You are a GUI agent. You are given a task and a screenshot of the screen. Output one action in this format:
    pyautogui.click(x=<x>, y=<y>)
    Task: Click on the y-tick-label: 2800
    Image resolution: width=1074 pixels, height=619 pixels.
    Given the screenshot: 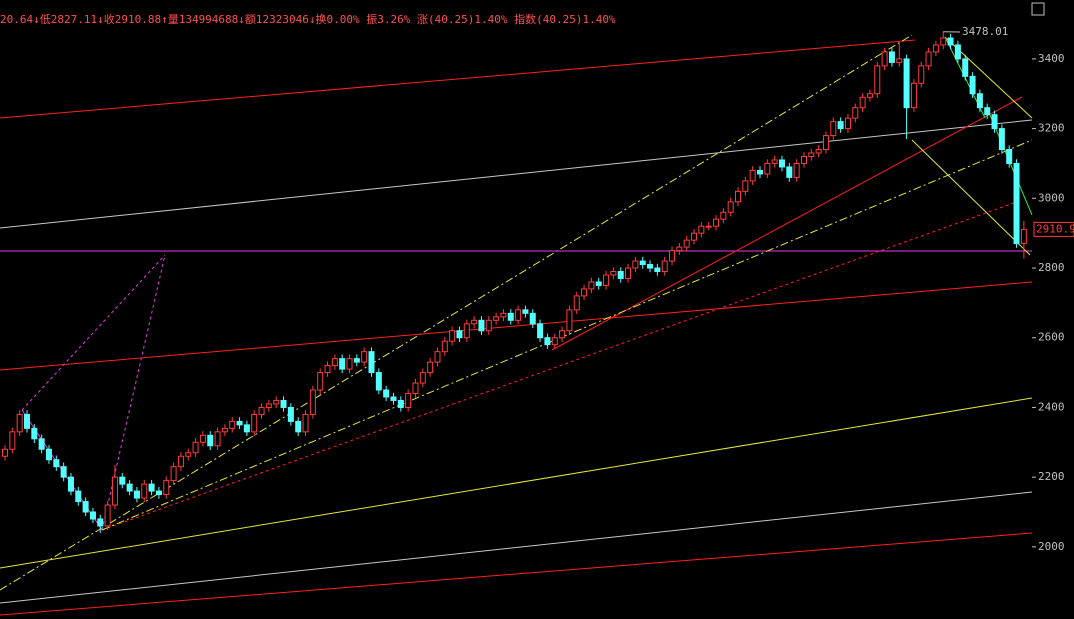 What is the action you would take?
    pyautogui.click(x=1051, y=267)
    